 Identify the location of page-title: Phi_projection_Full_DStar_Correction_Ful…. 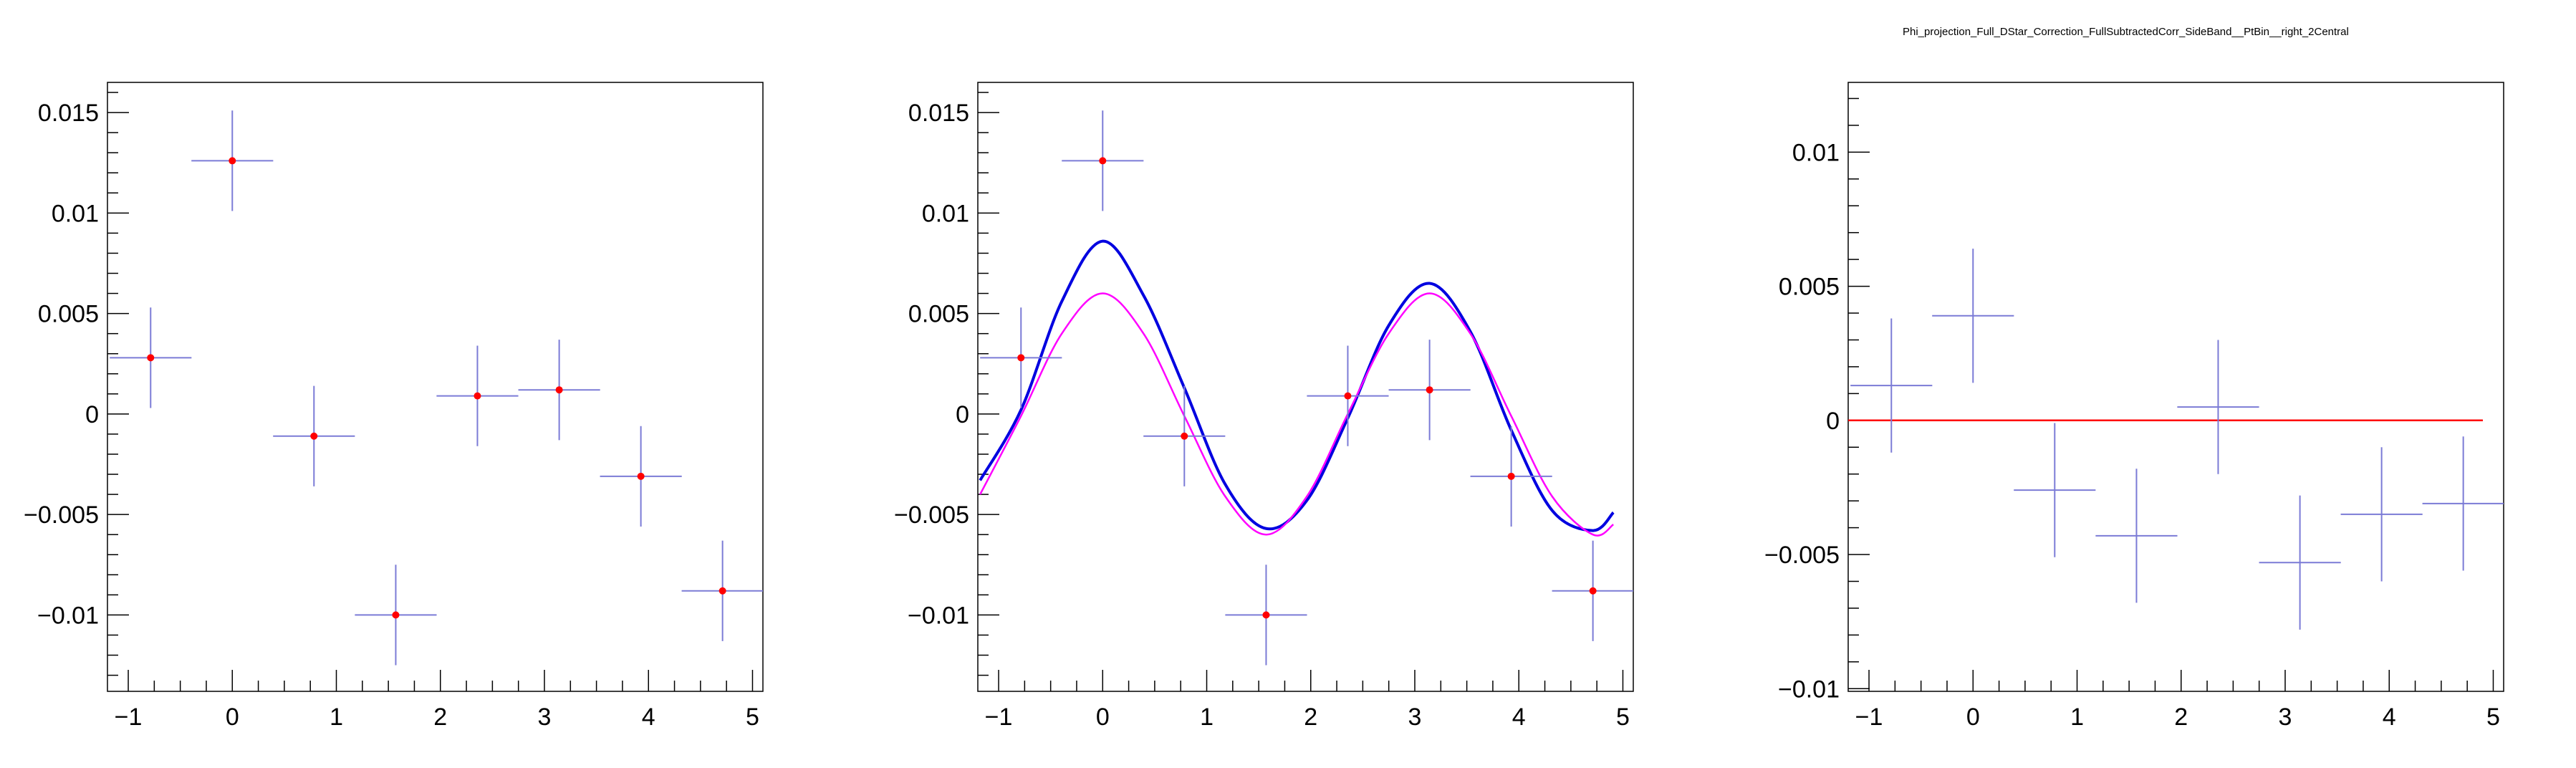
(2126, 32).